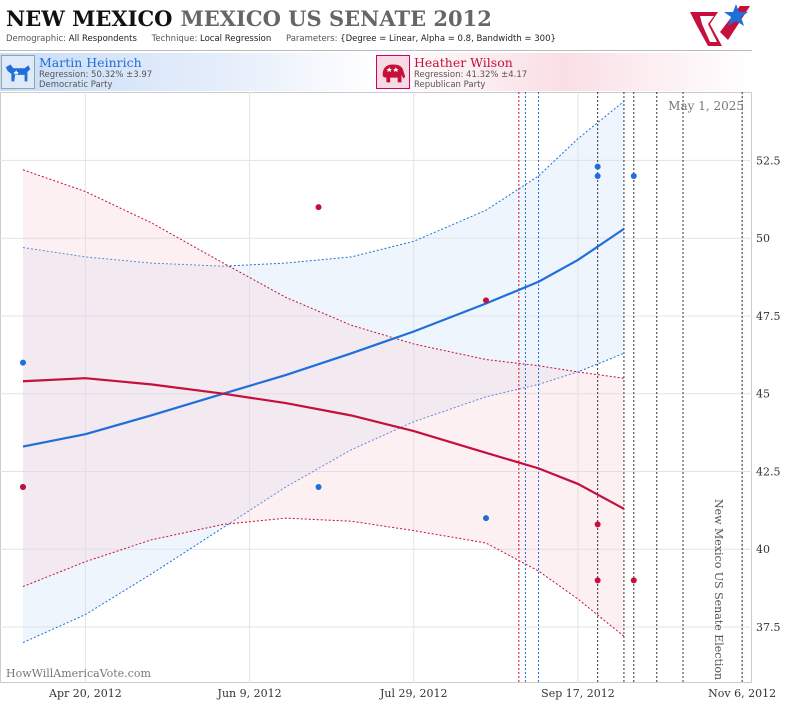  Describe the element at coordinates (18, 72) in the screenshot. I see `donkey-icon` at that location.